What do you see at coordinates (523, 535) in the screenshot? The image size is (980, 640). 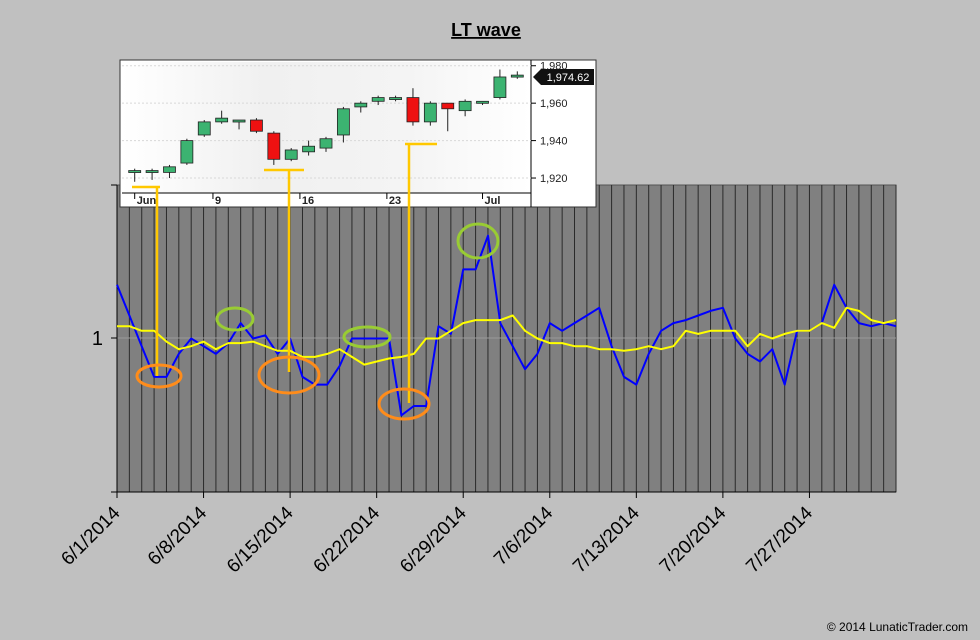 I see `x-tick-label: 7/6/2014` at bounding box center [523, 535].